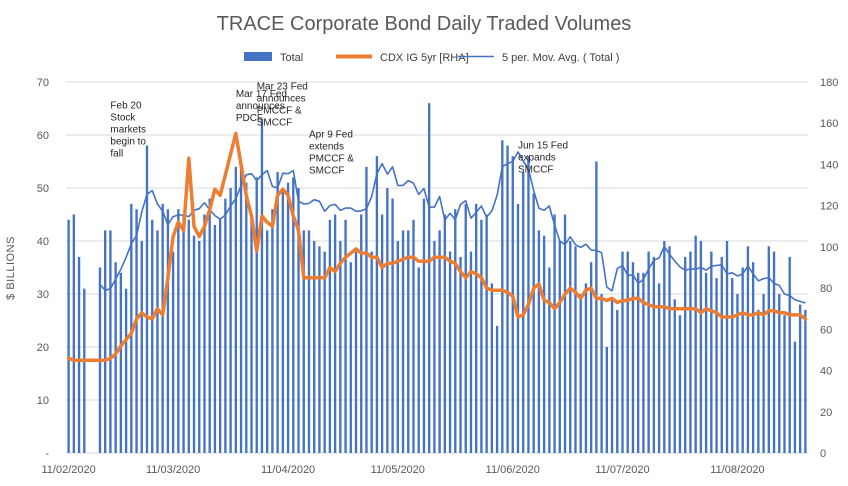 This screenshot has height=486, width=848. I want to click on x-tick-label: 11/04/2020, so click(288, 470).